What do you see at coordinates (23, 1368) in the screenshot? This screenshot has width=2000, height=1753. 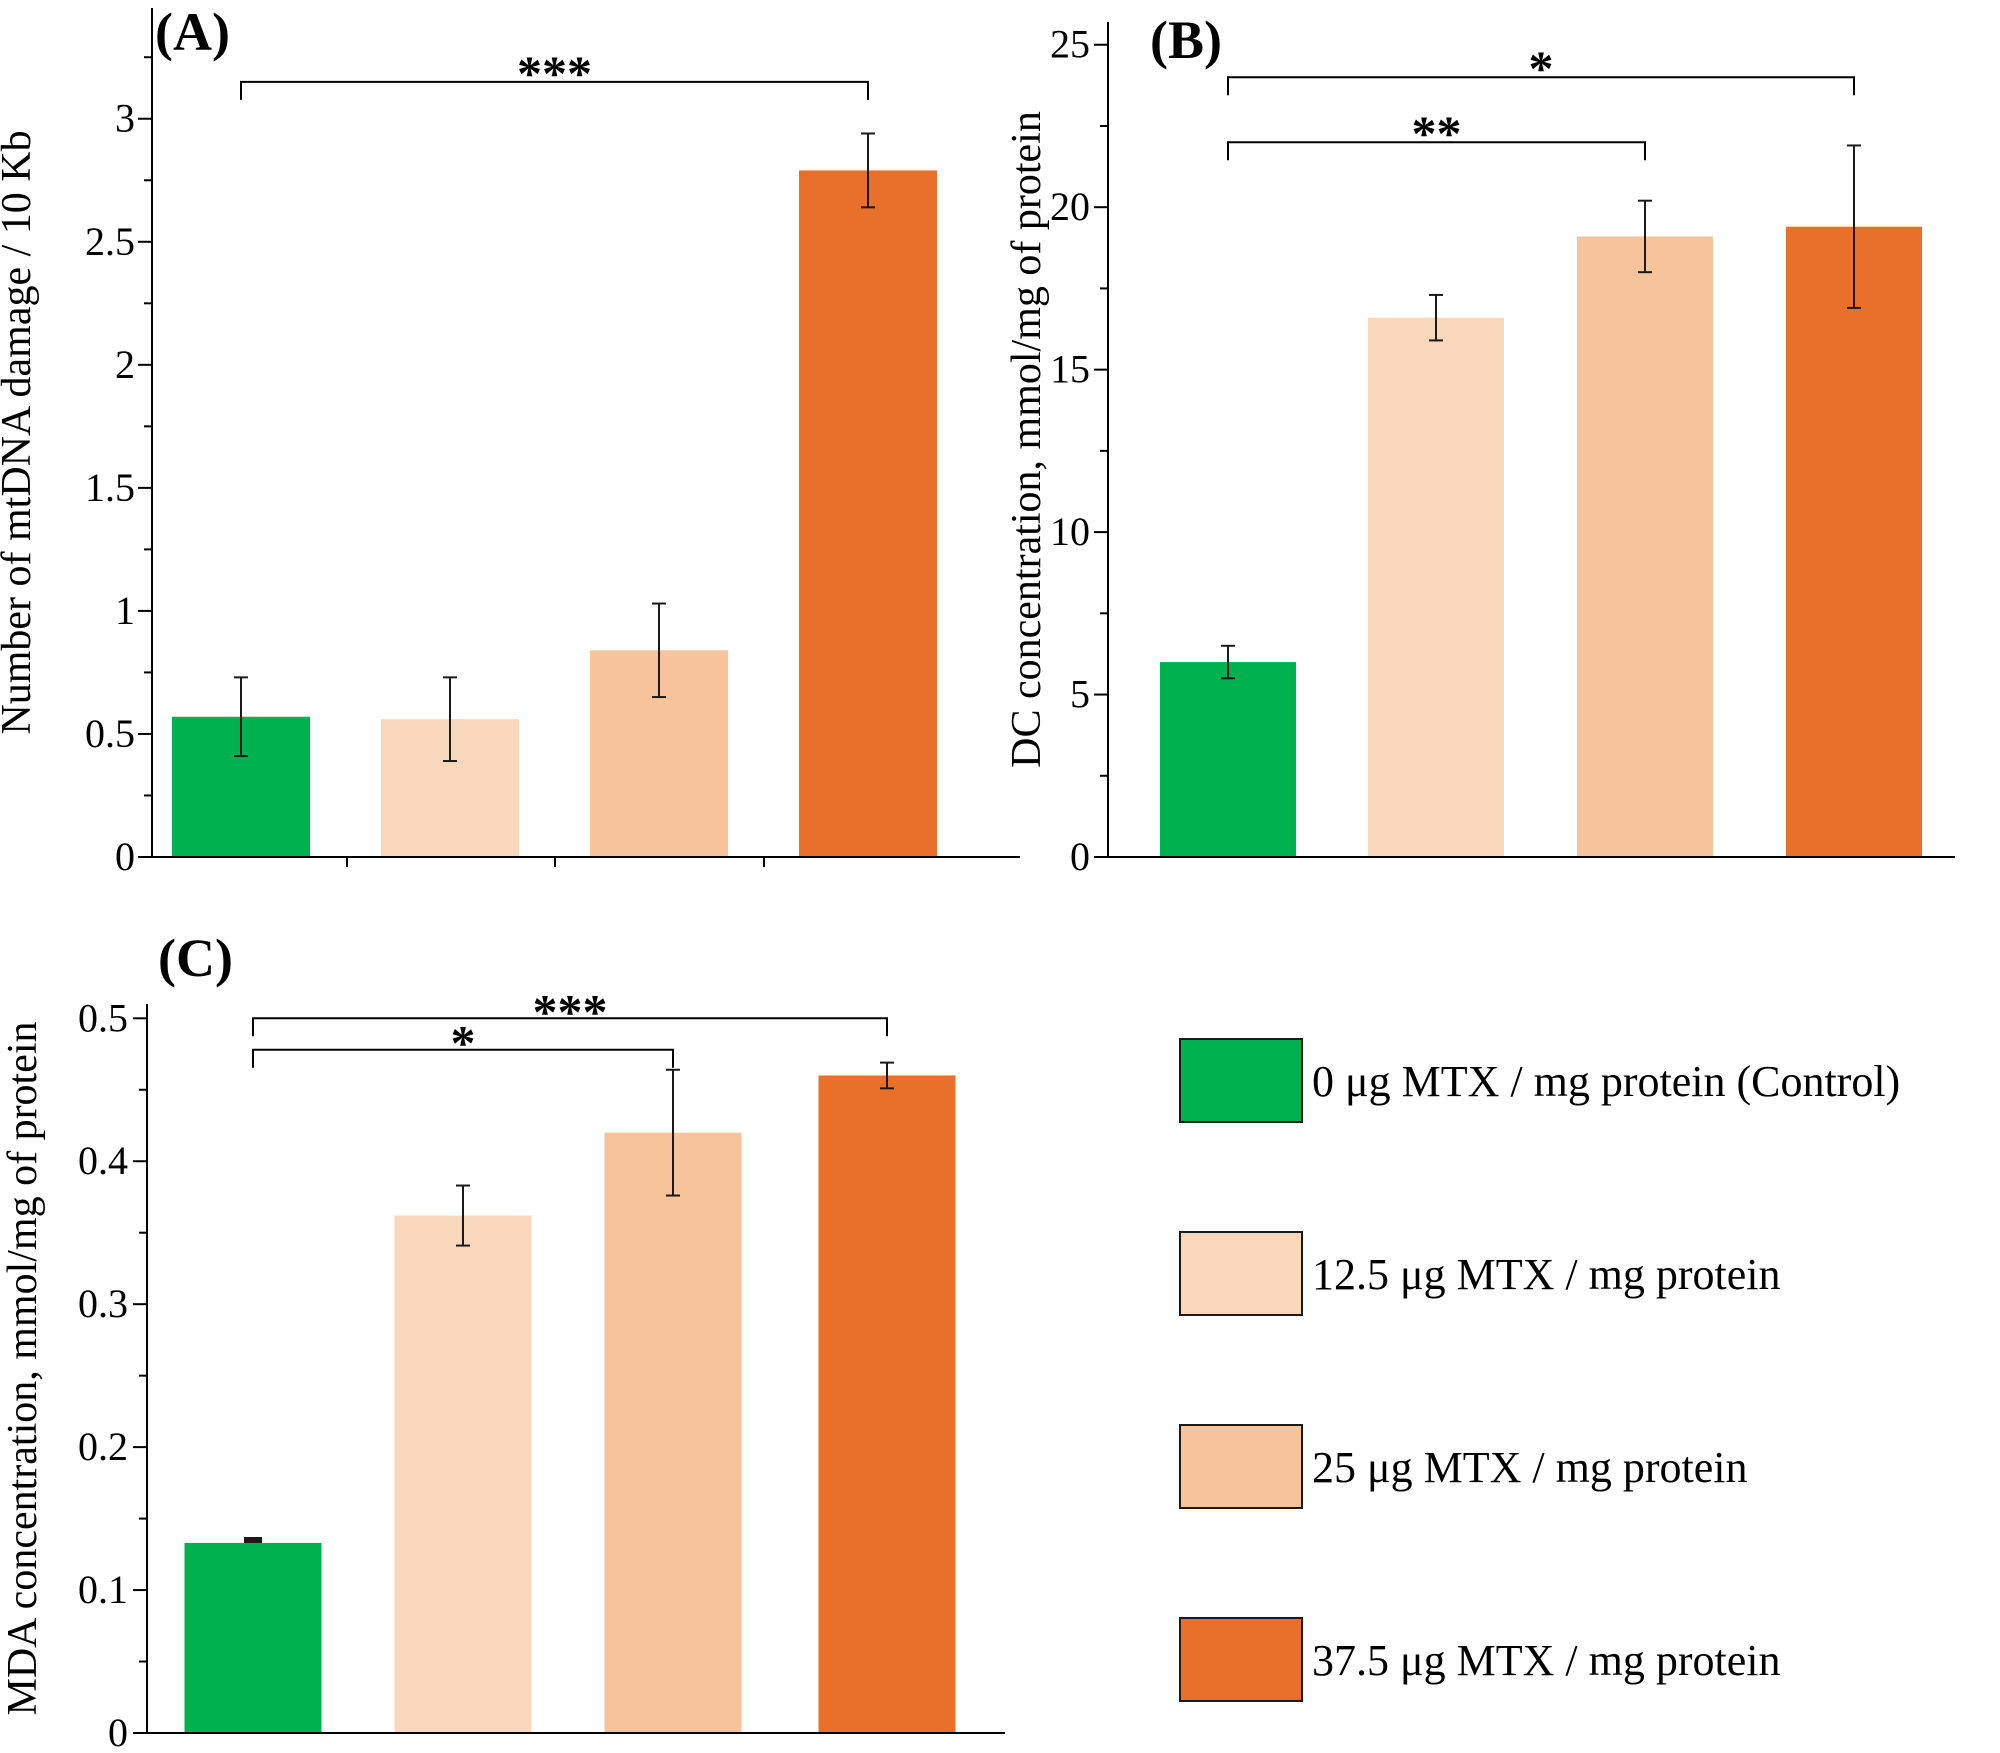 I see `y-axis-title: MDA concentration, mmol/mg of protein` at bounding box center [23, 1368].